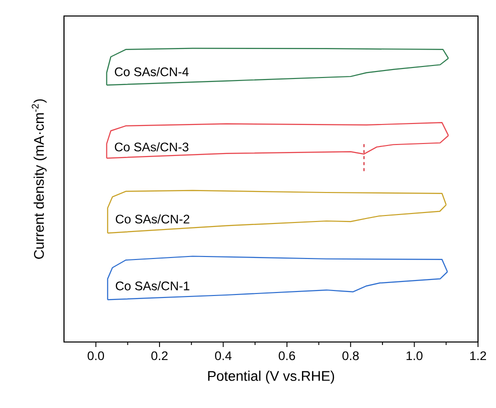 The height and width of the screenshot is (408, 496). Describe the element at coordinates (159, 355) in the screenshot. I see `x-tick-label: 0.2` at that location.